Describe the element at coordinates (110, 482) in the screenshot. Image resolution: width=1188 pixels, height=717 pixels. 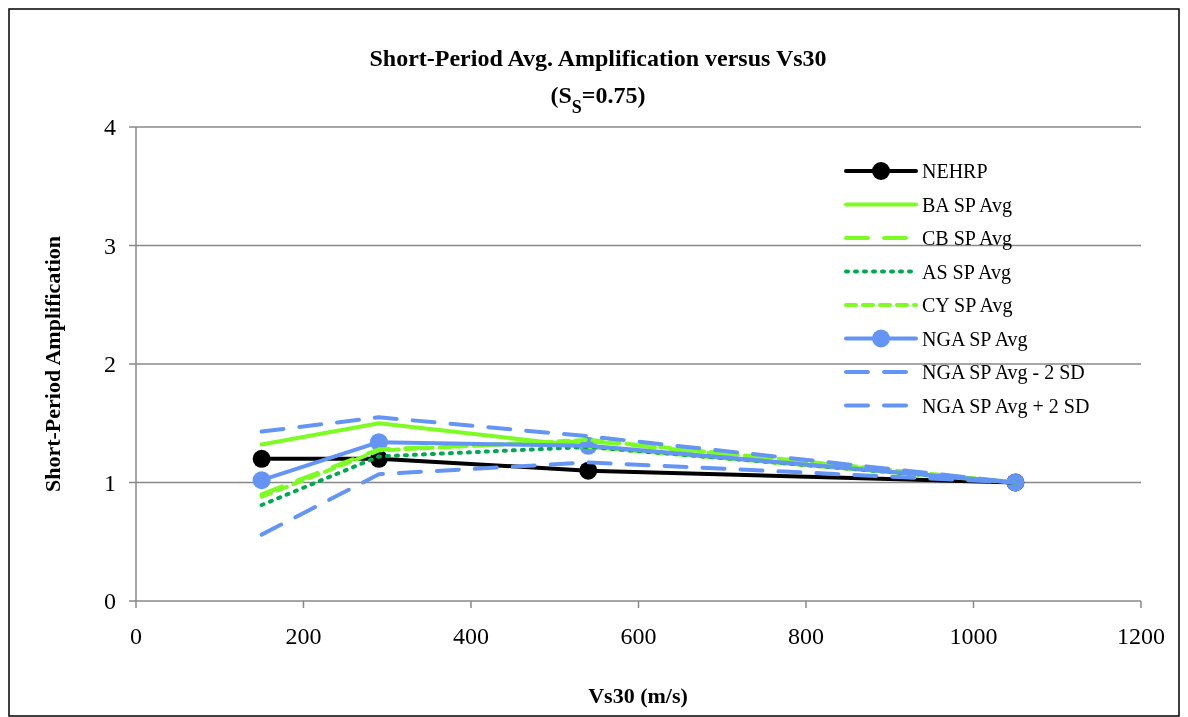
I see `y-tick-label: 1` at that location.